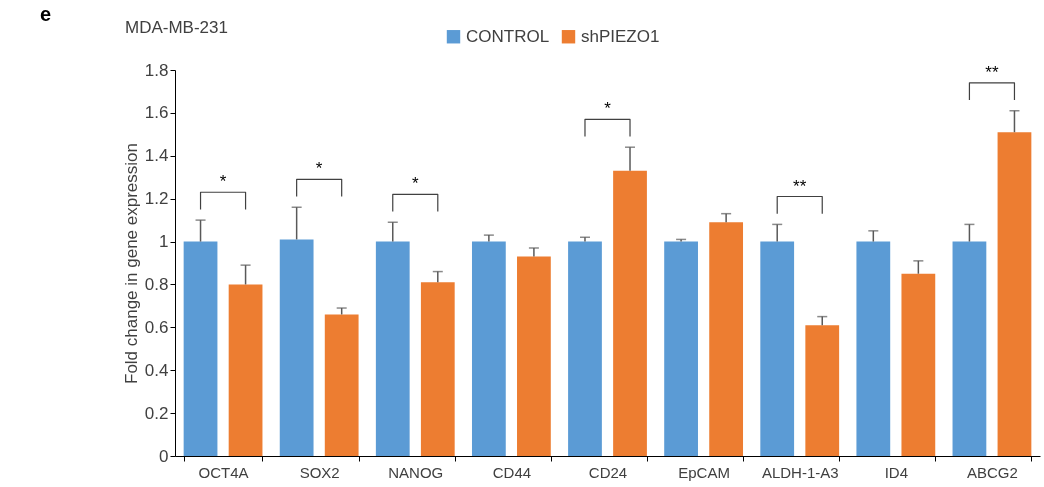 The height and width of the screenshot is (487, 1044). Describe the element at coordinates (156, 113) in the screenshot. I see `y-tick-label: 1.6` at that location.